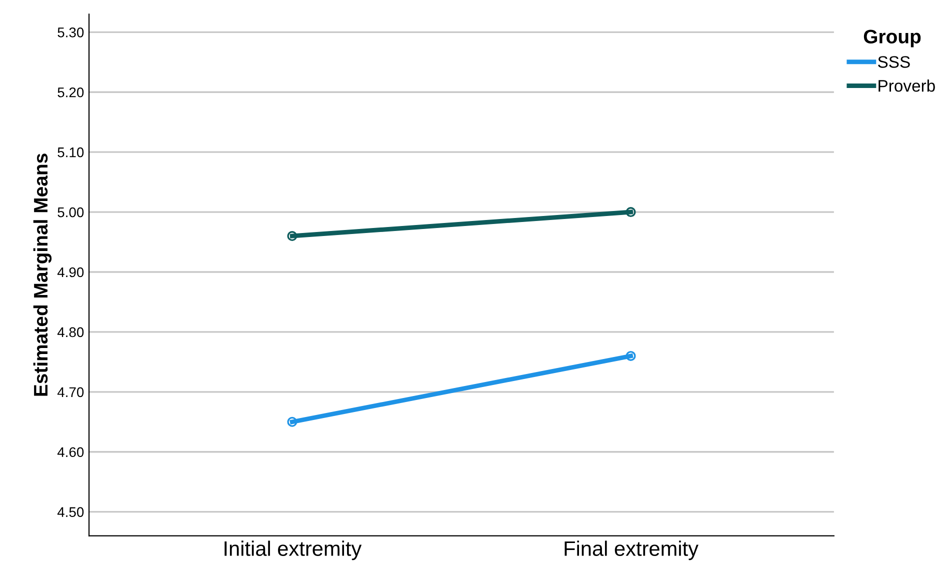 The image size is (937, 567). What do you see at coordinates (293, 550) in the screenshot?
I see `x-tick-label: Initial extremity` at bounding box center [293, 550].